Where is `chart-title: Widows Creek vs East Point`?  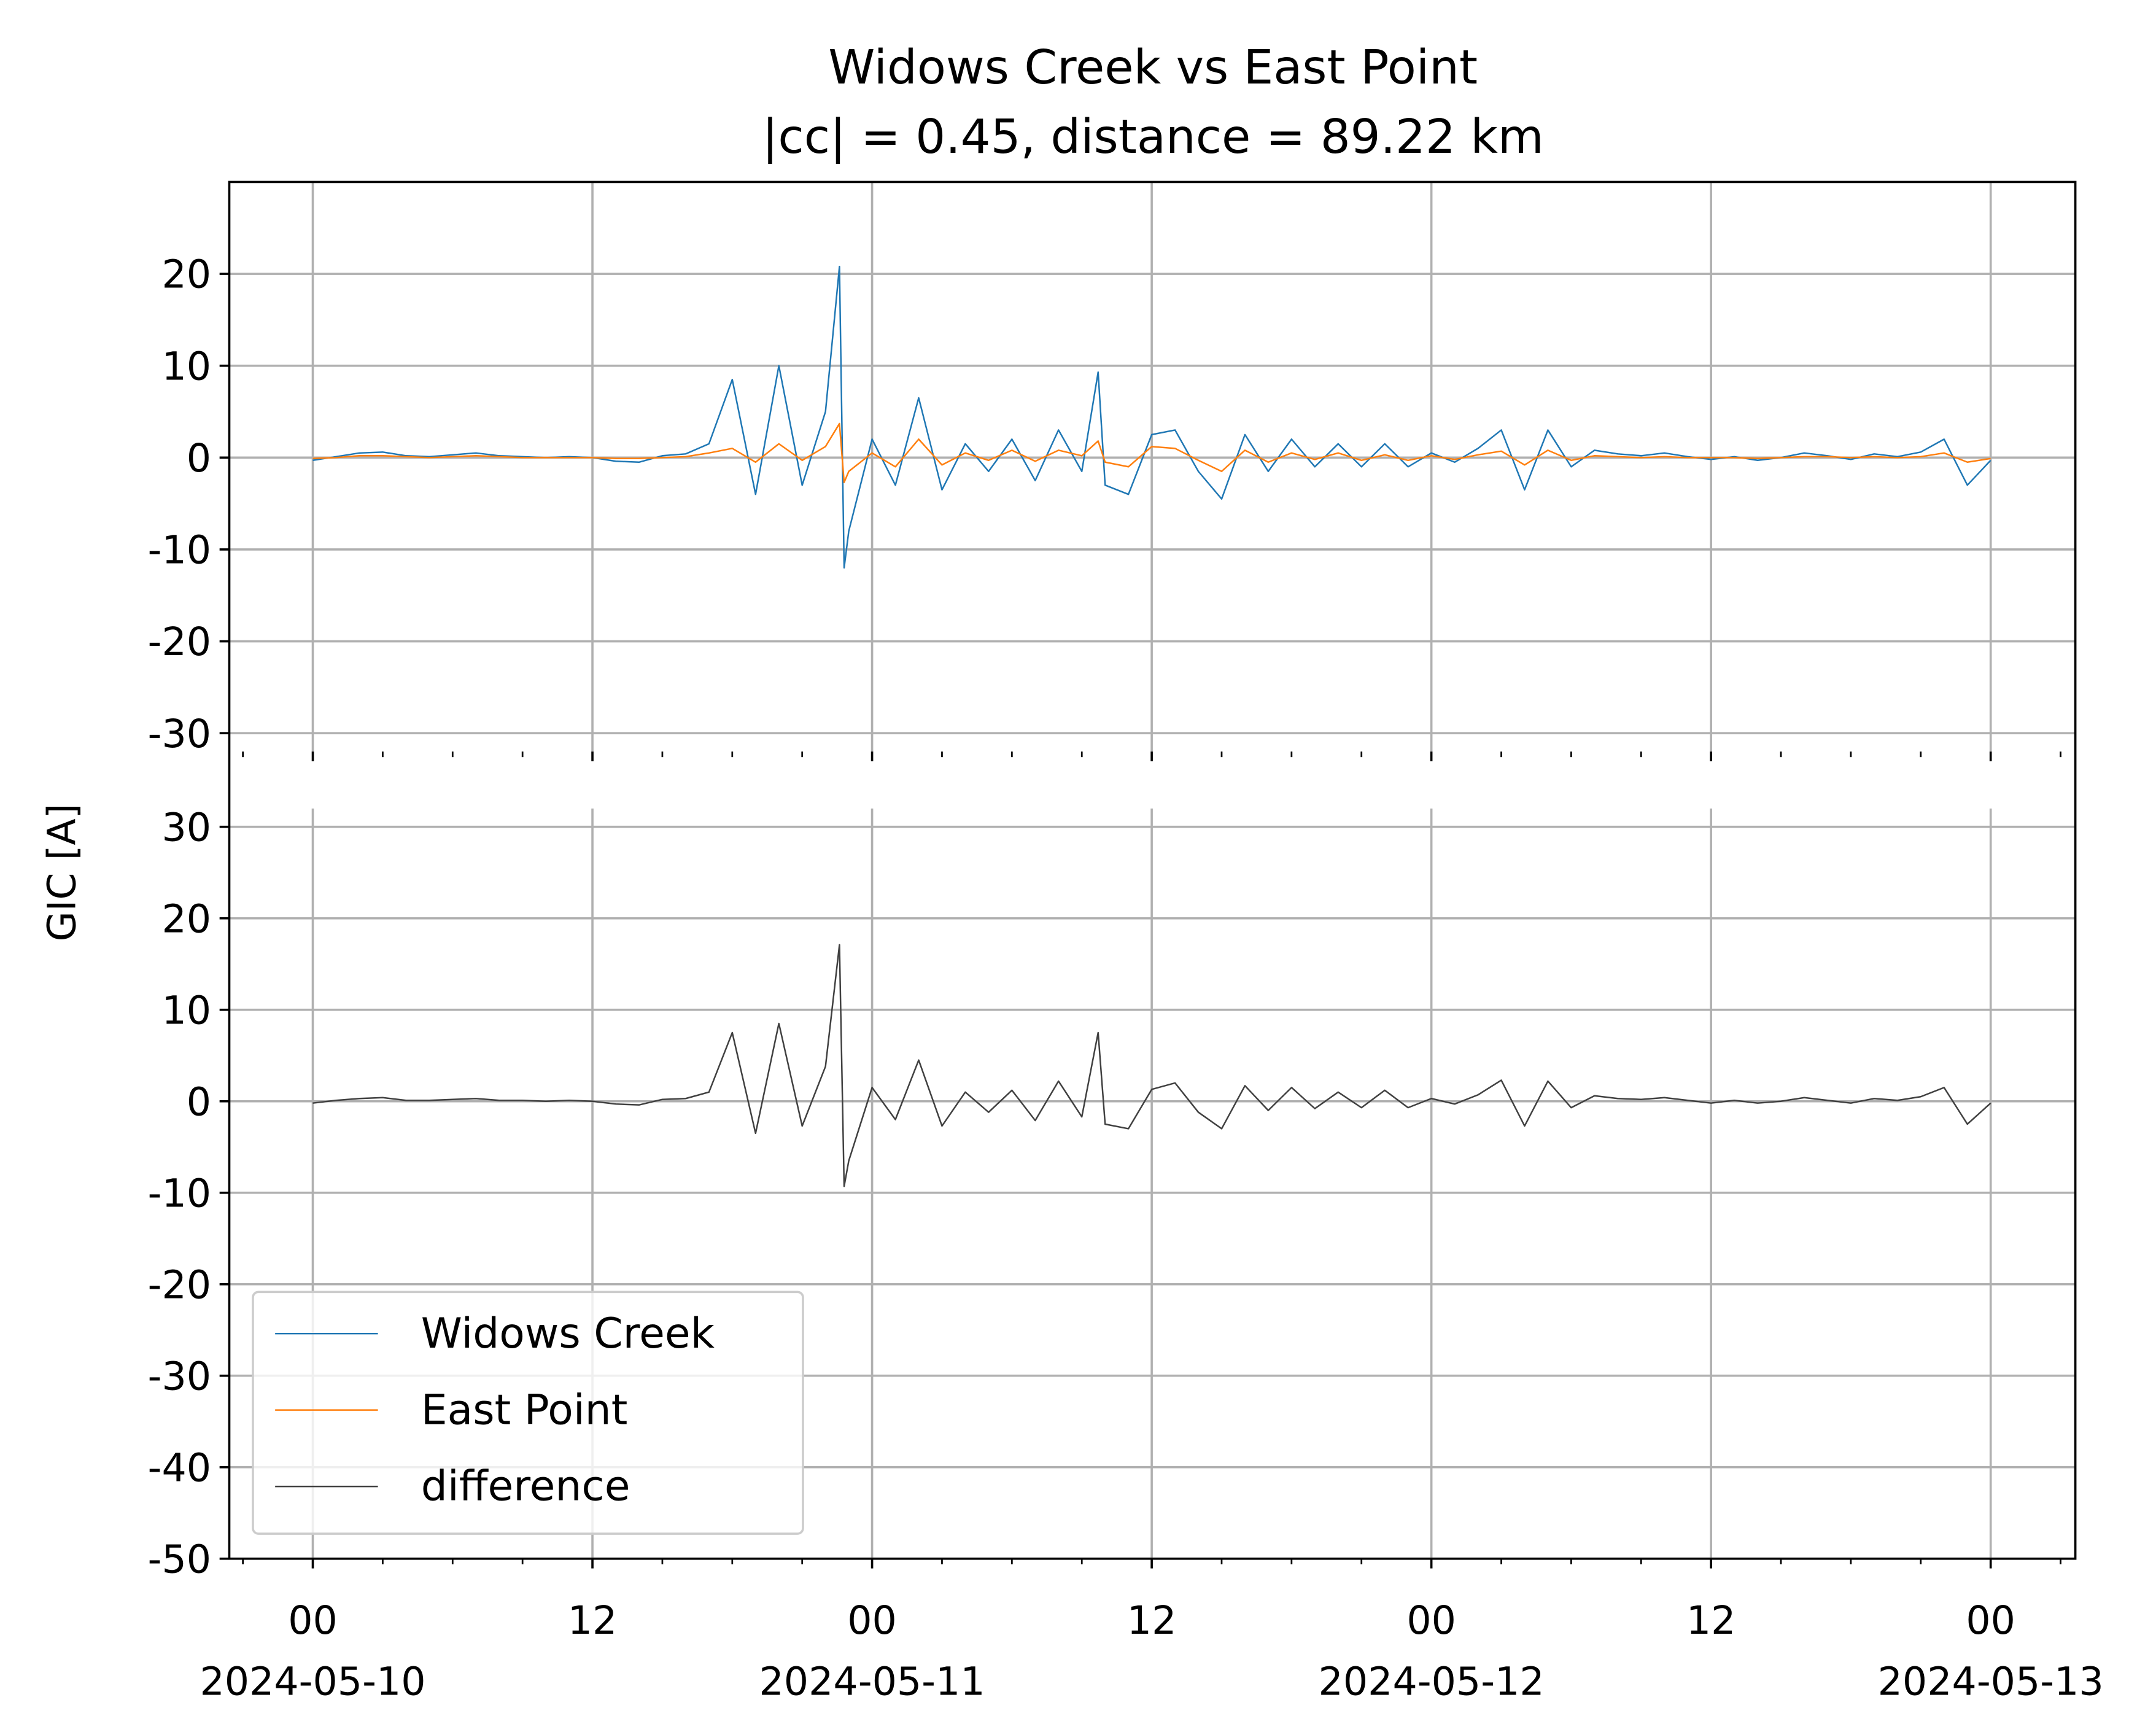
chart-title: Widows Creek vs East Point is located at coordinates (1153, 68).